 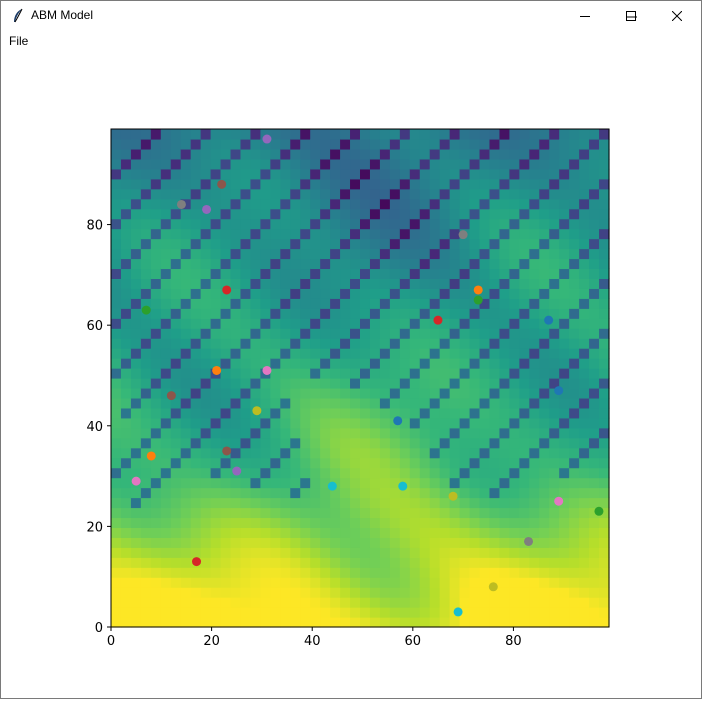 I want to click on minimize-control, so click(x=585, y=15).